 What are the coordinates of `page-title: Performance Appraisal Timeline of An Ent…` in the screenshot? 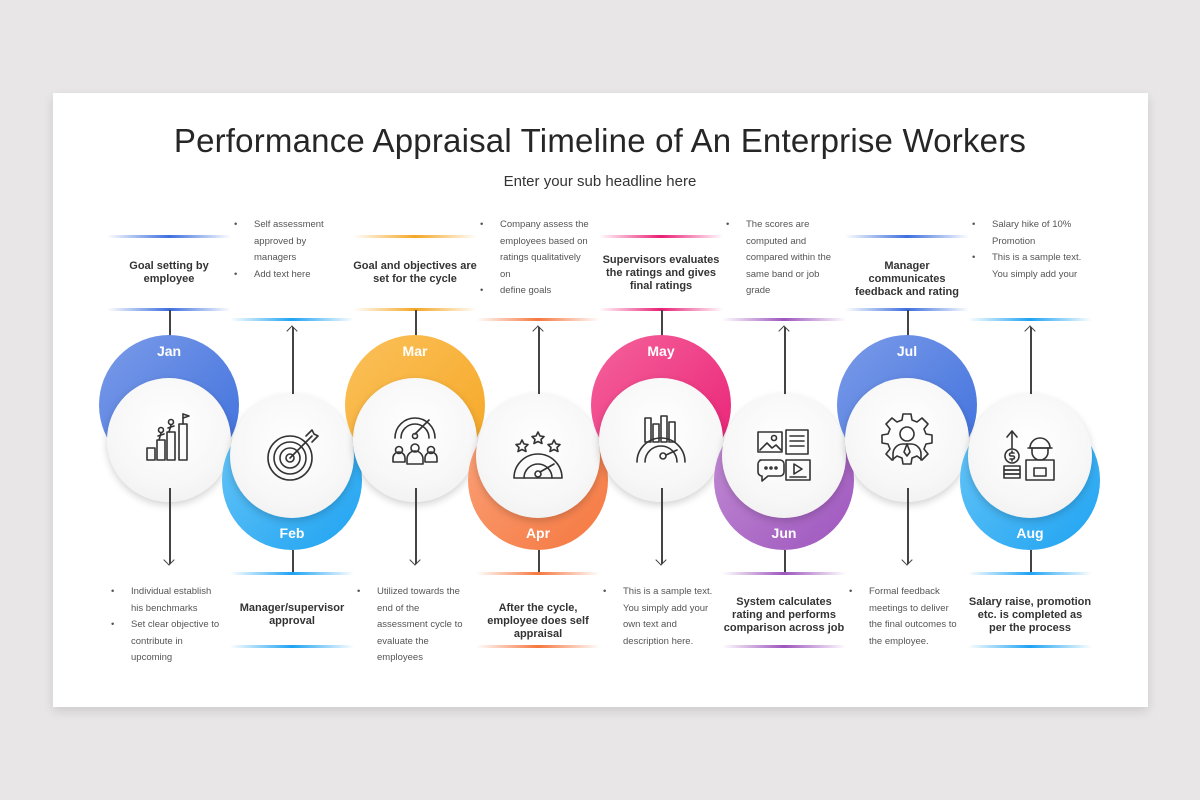 It's located at (600, 140).